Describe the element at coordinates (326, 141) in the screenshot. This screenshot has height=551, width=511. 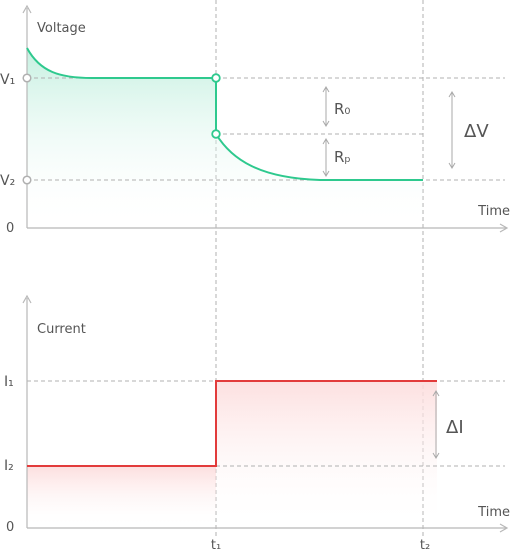
I see `rp-arrow-top-head` at that location.